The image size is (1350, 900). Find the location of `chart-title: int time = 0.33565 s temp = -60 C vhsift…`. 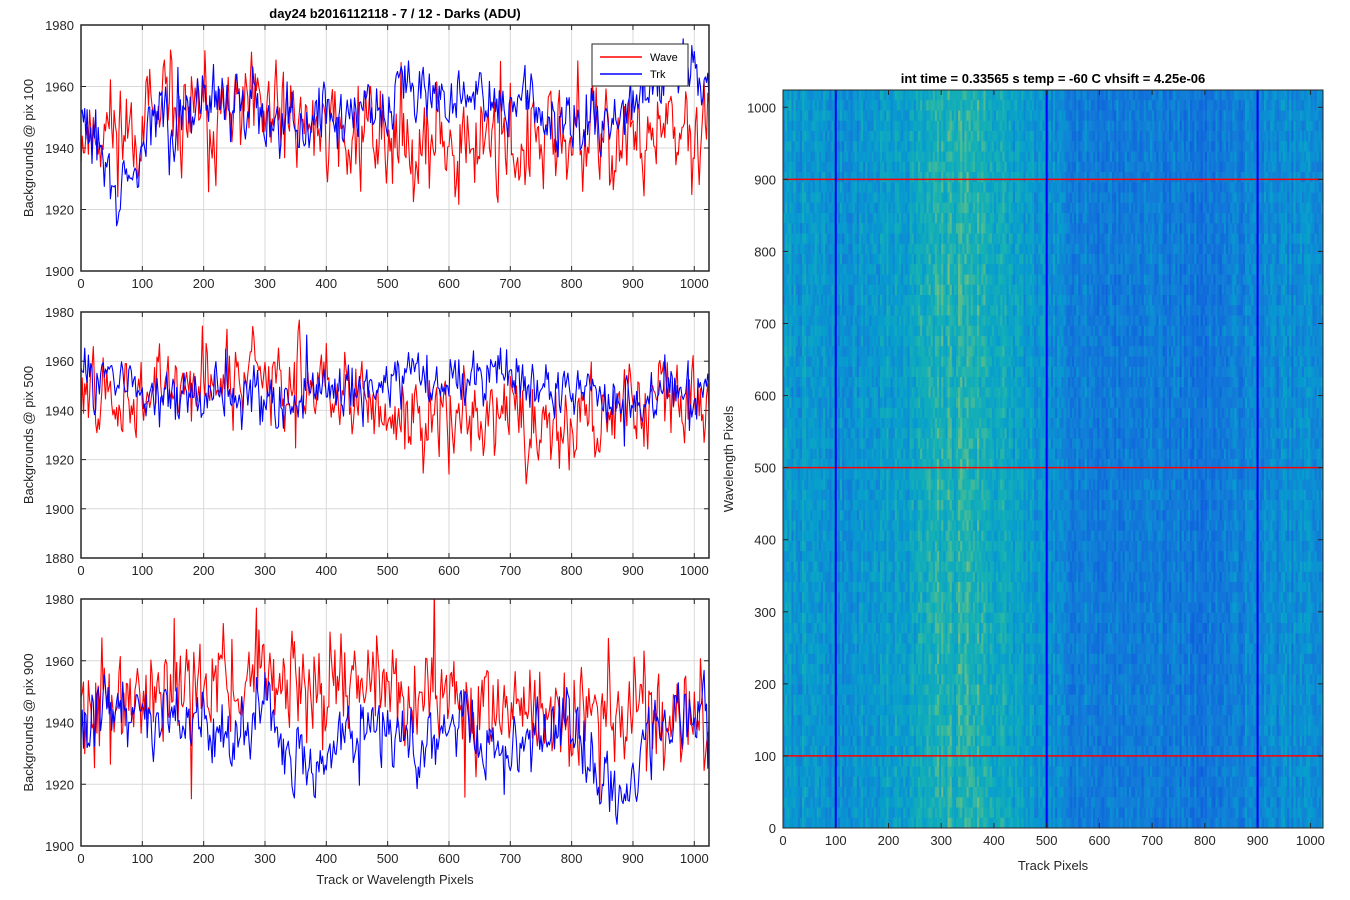

chart-title: int time = 0.33565 s temp = -60 C vhsift… is located at coordinates (1053, 78).